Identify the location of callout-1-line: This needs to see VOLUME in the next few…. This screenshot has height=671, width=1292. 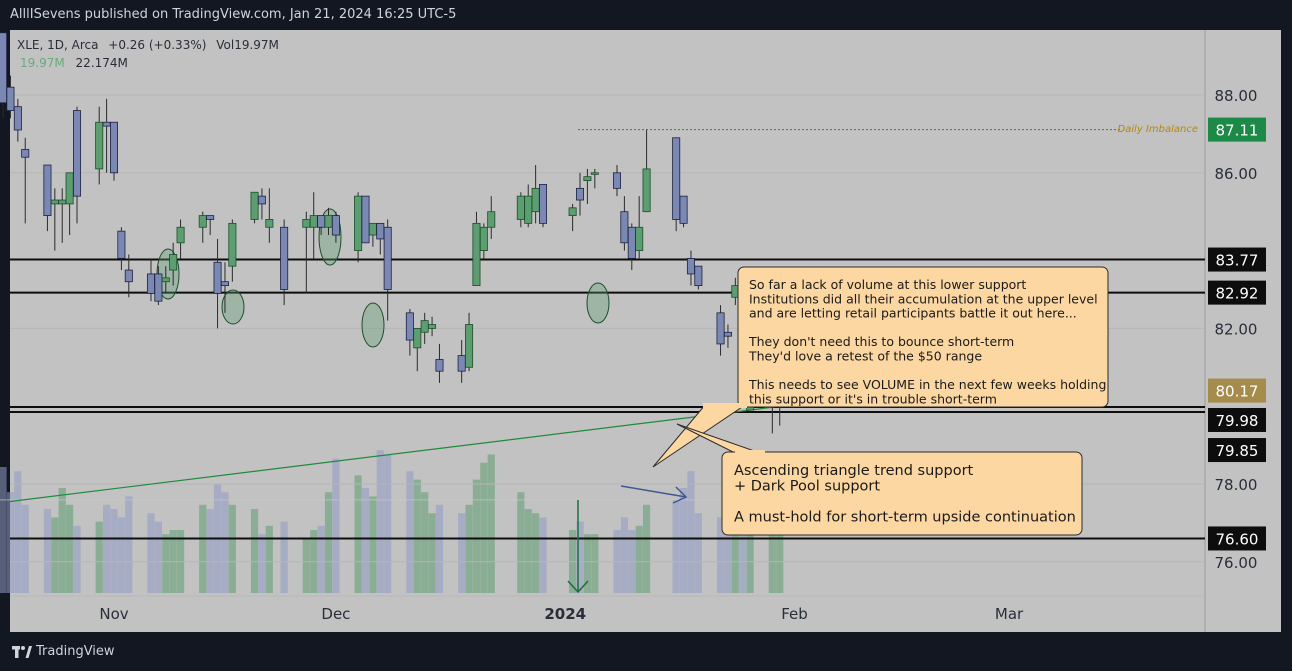
(927, 384).